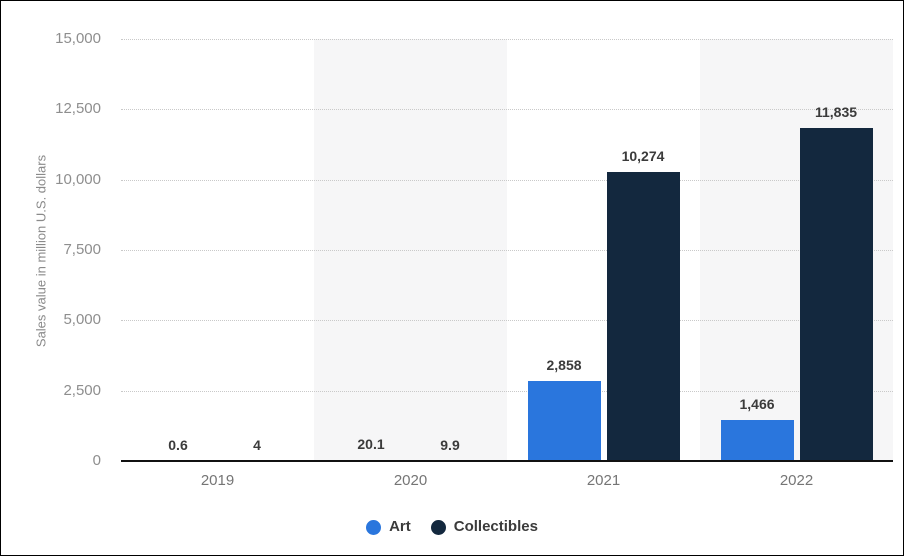 The width and height of the screenshot is (904, 556). I want to click on y-tick-label: 7,500, so click(82, 249).